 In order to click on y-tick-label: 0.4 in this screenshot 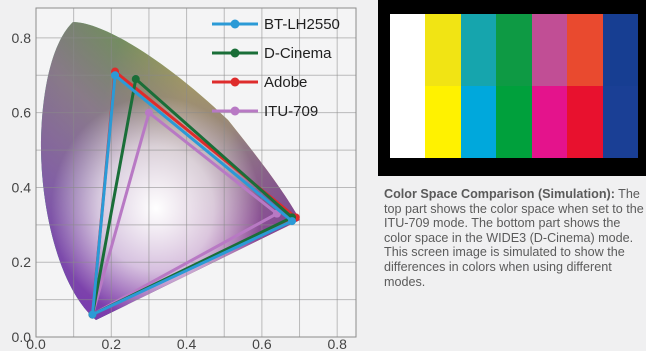, I will do `click(22, 187)`.